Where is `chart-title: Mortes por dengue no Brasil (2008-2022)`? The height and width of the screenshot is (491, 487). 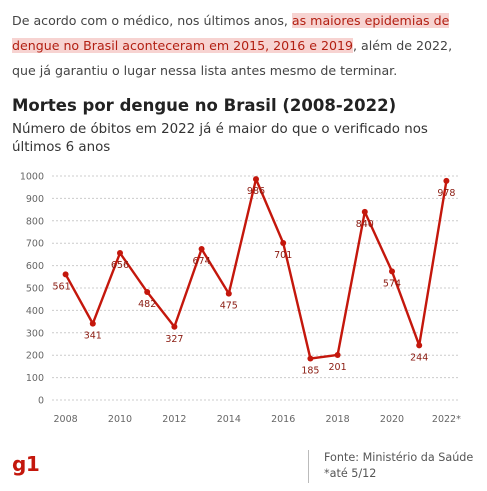
chart-title: Mortes por dengue no Brasil (2008-2022) is located at coordinates (204, 105).